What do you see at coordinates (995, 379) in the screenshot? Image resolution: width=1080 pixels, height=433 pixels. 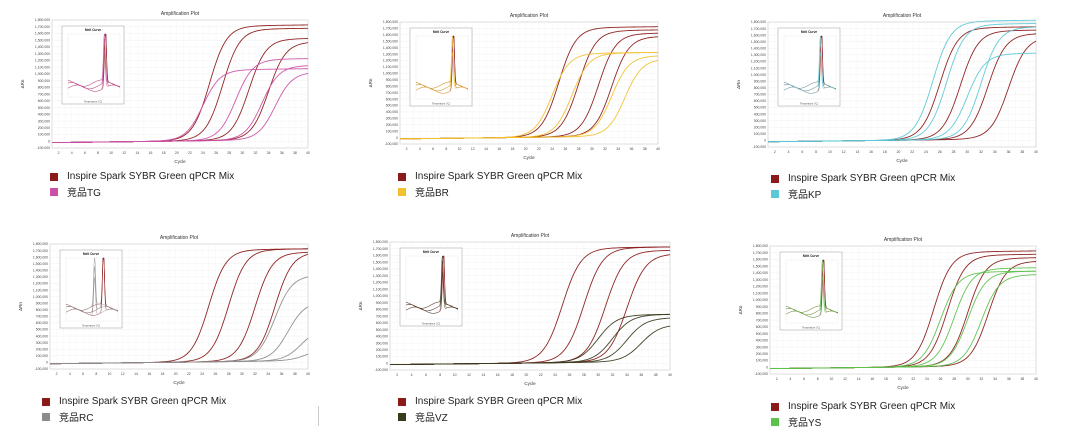 I see `x-tick-label: 34` at bounding box center [995, 379].